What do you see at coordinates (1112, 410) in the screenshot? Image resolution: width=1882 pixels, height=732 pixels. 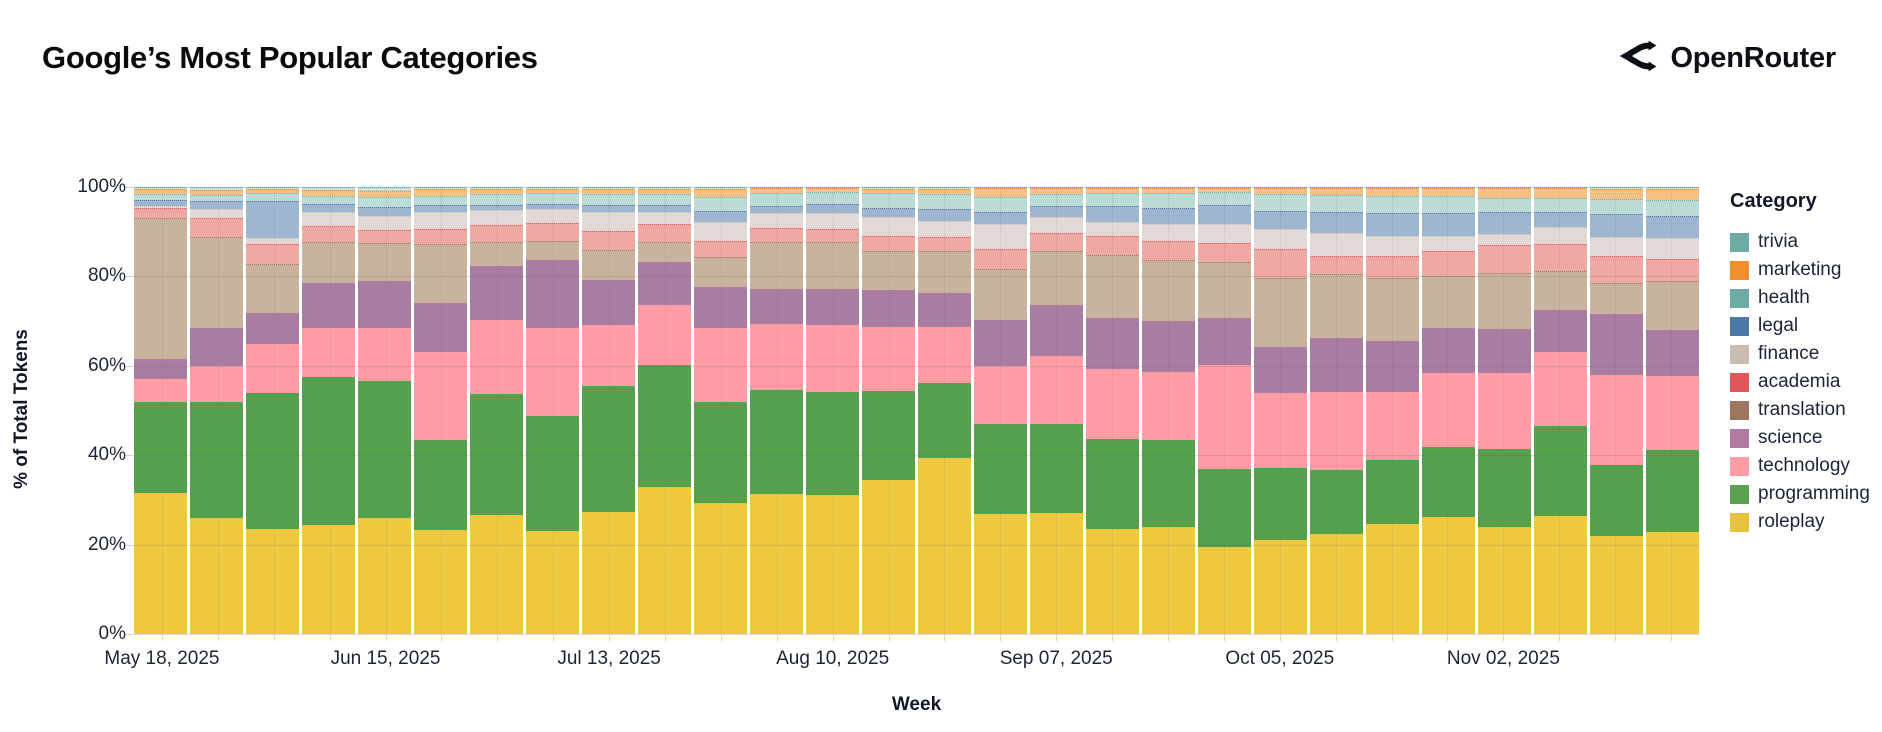 I see `bar-week-Sep 14, 2025` at bounding box center [1112, 410].